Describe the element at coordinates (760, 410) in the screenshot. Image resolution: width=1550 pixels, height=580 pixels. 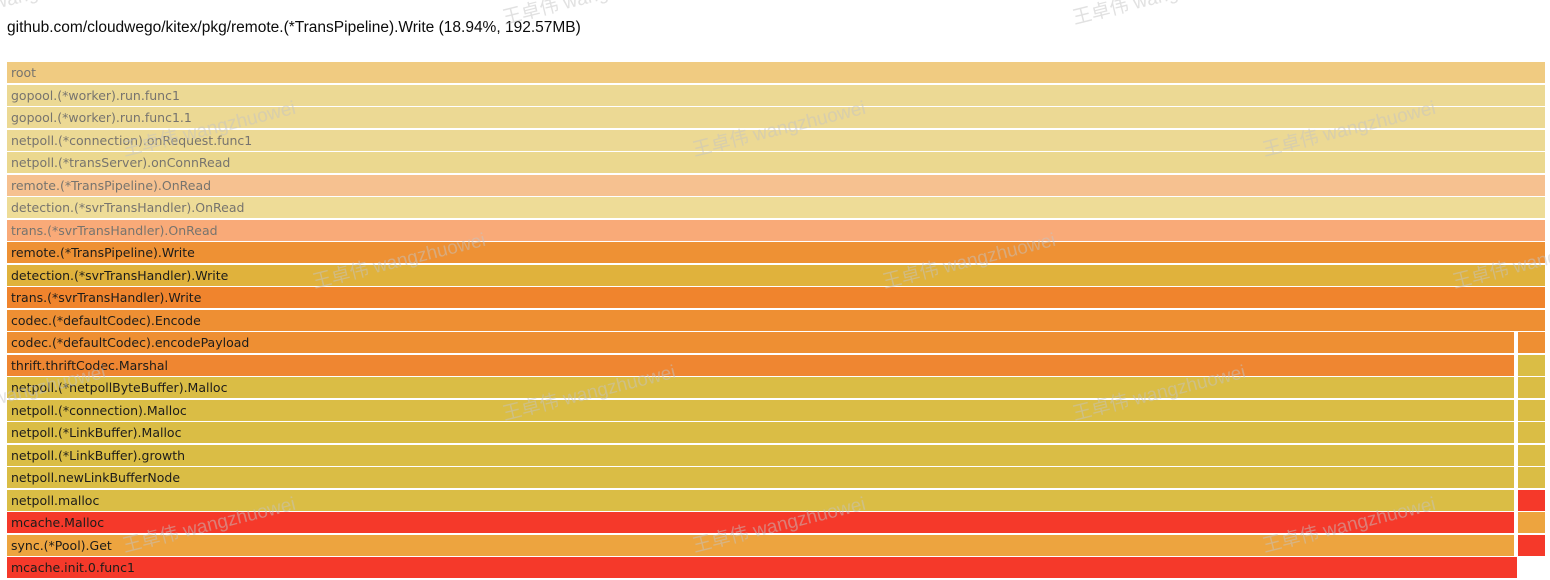
I see `flame-frame: netpoll.(*connection).Malloc` at that location.